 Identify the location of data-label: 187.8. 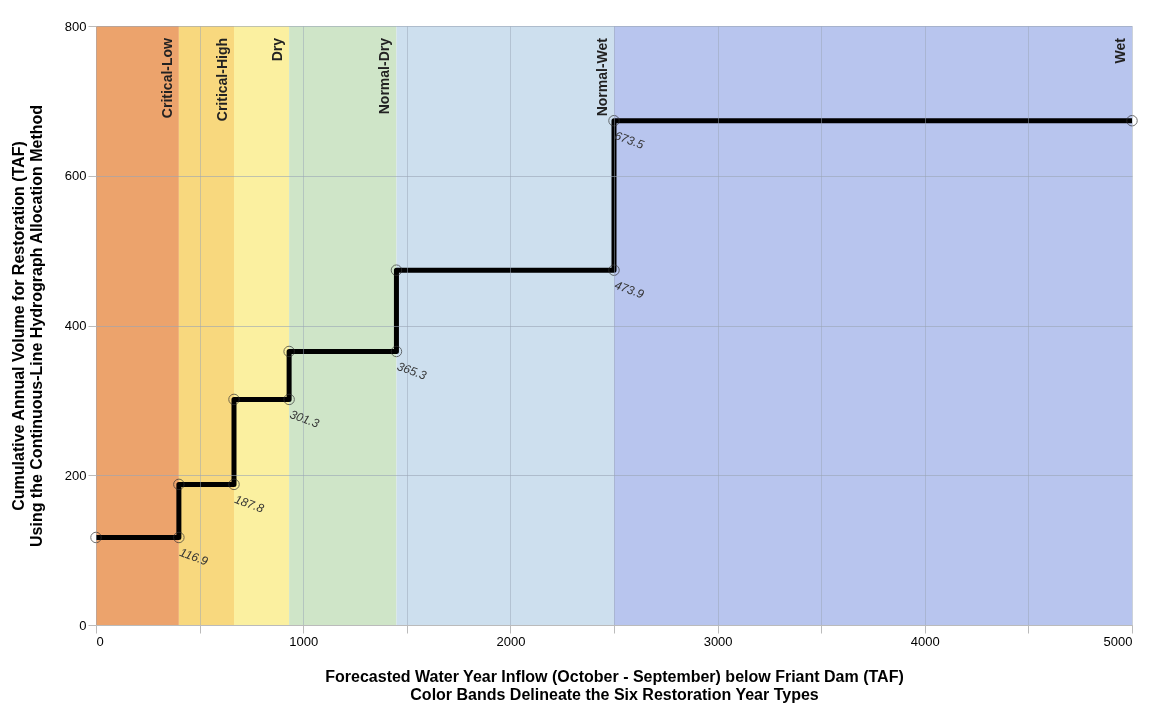
(249, 504).